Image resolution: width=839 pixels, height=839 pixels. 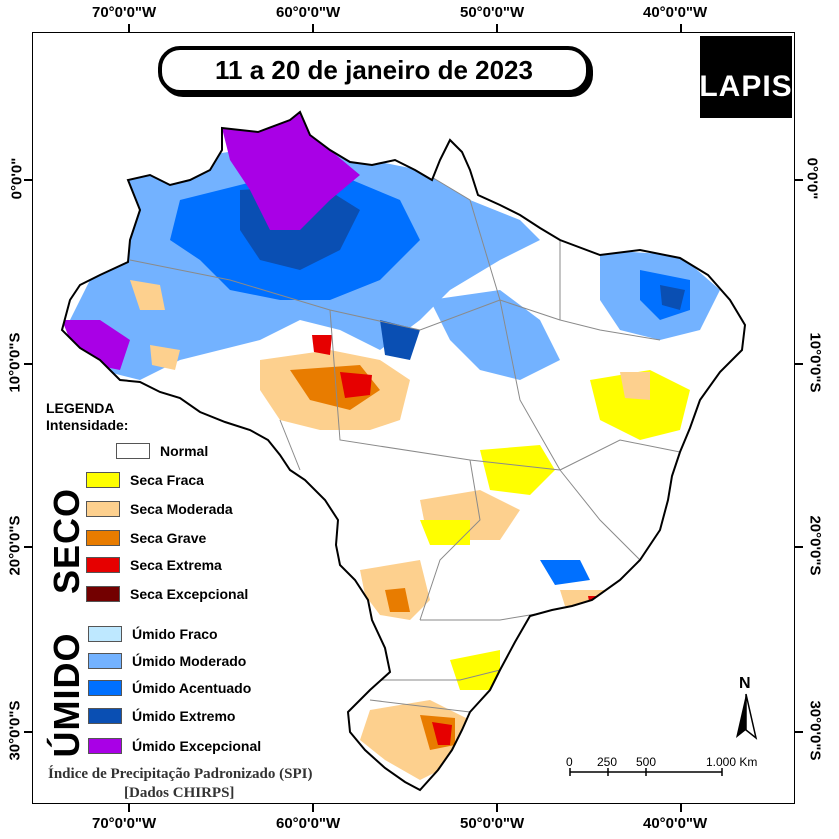 I want to click on legend-item-umido-moderado: Úmido Moderado, so click(x=167, y=661).